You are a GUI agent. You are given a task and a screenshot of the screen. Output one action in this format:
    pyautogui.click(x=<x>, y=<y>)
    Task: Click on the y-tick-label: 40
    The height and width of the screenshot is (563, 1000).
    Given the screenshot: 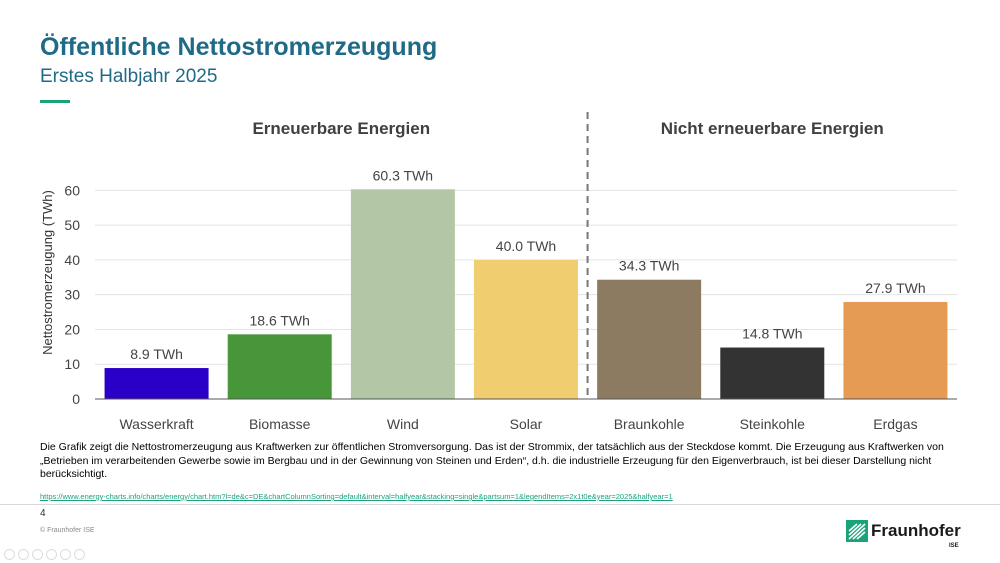 What is the action you would take?
    pyautogui.click(x=72, y=260)
    